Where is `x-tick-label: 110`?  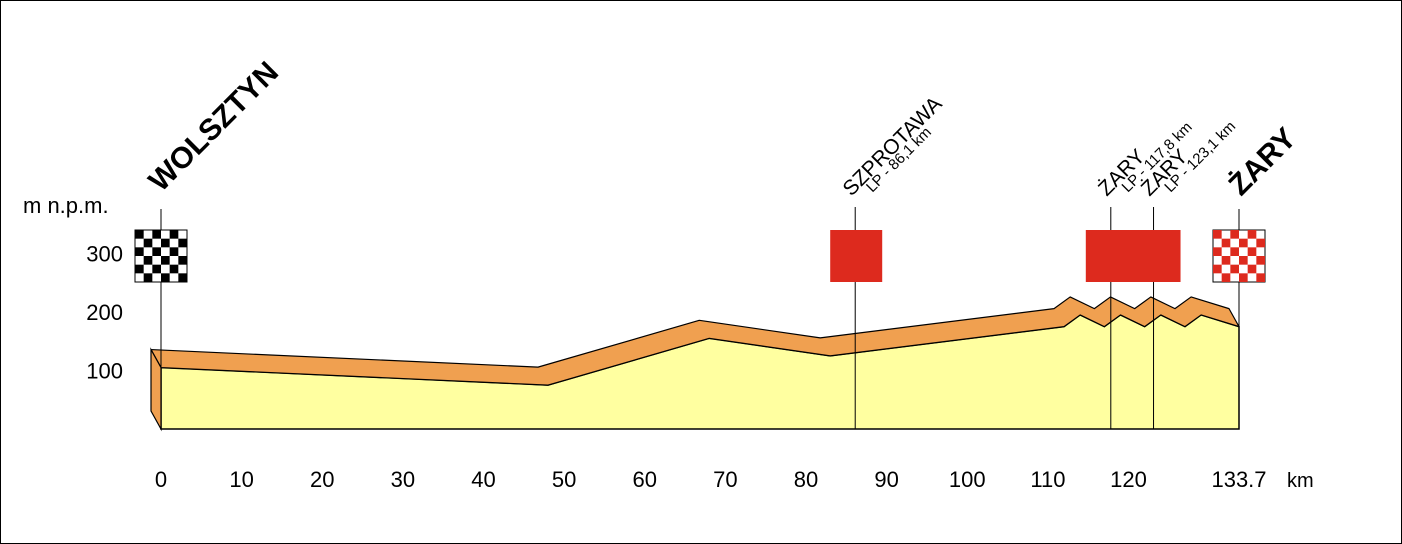
x-tick-label: 110 is located at coordinates (1047, 479).